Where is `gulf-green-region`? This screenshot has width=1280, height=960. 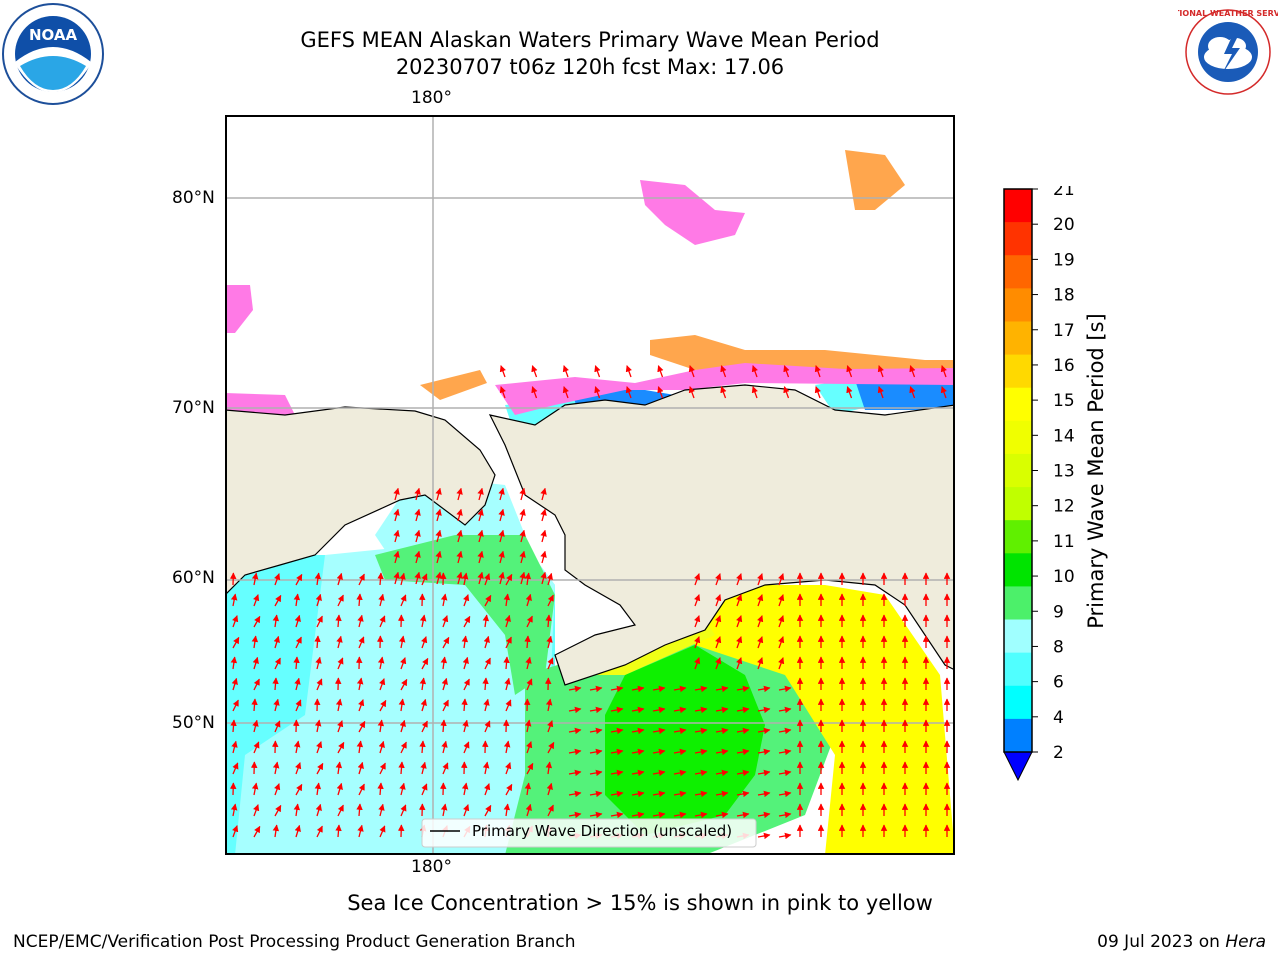
gulf-green-region is located at coordinates (685, 740).